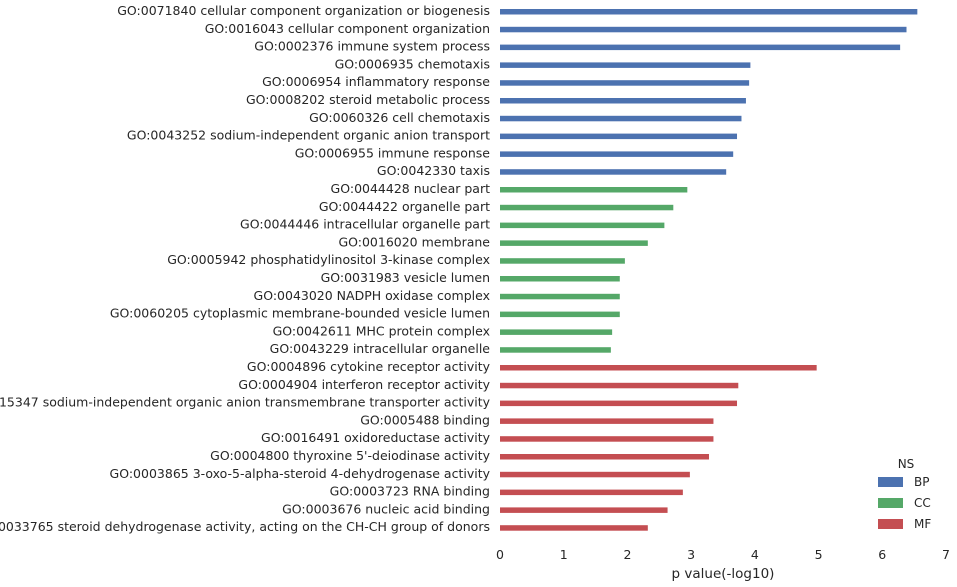  I want to click on category-label: GO:0044422 organelle part, so click(404, 206).